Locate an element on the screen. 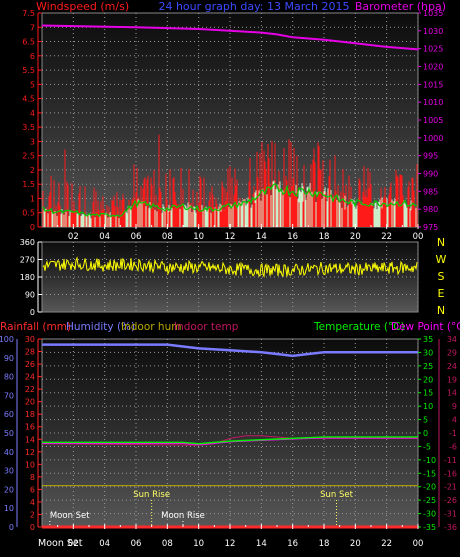 Image resolution: width=460 pixels, height=557 pixels. dewpoint-y-ticks: -36 -31 -26 -21 -16 -11 -6 -1 4 9 14 19 24 29 34 is located at coordinates (447, 433).